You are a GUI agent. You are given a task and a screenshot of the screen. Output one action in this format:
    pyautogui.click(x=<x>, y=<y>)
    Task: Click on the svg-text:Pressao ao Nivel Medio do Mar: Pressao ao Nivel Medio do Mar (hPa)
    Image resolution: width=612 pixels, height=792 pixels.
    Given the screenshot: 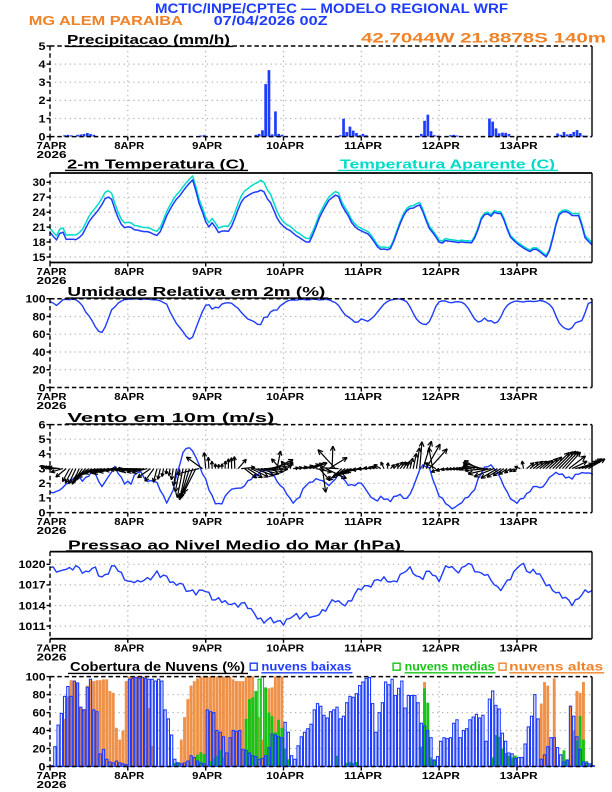 What is the action you would take?
    pyautogui.click(x=234, y=544)
    